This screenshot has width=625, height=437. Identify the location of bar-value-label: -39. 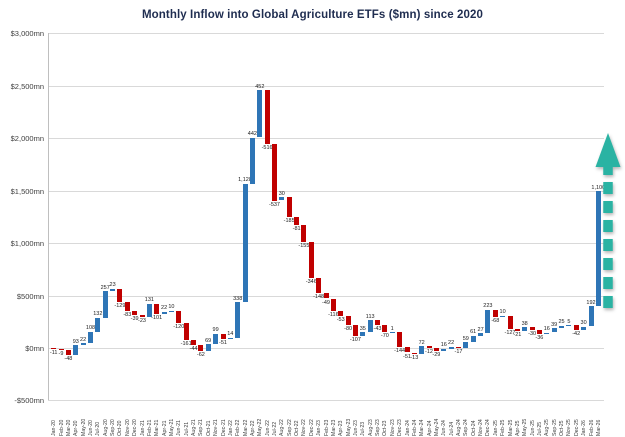
(134, 318).